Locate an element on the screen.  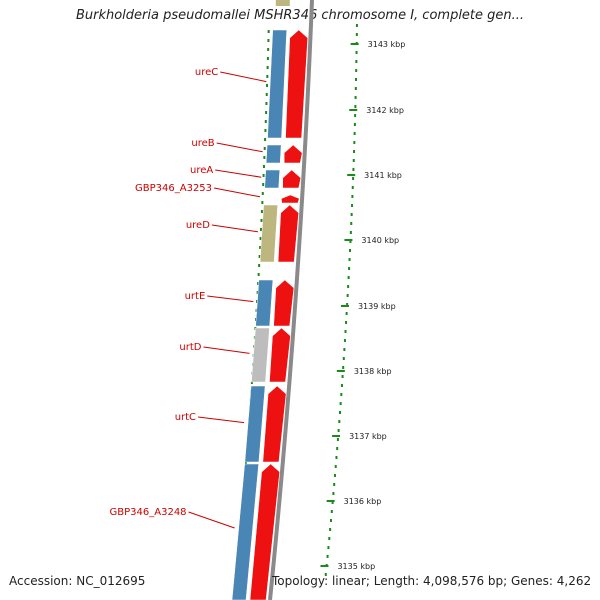
scale-tick-label: 3143 kbp is located at coordinates (387, 44).